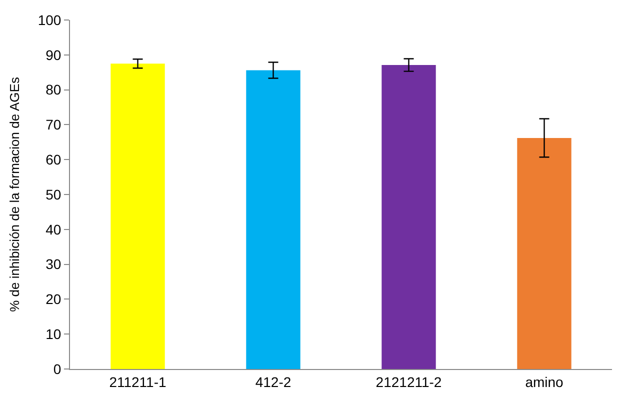 This screenshot has height=404, width=632. Describe the element at coordinates (54, 90) in the screenshot. I see `y-tick-label: 80` at that location.